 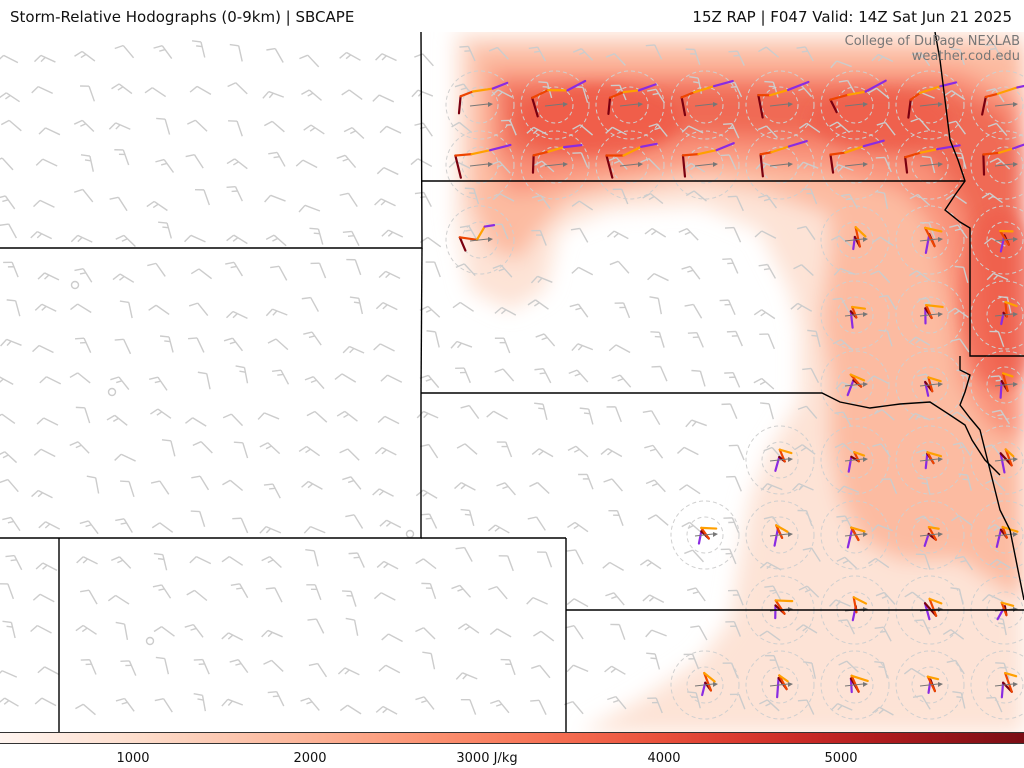 What do you see at coordinates (211, 466) in the screenshot?
I see `boundary-wyoming-colorado` at bounding box center [211, 466].